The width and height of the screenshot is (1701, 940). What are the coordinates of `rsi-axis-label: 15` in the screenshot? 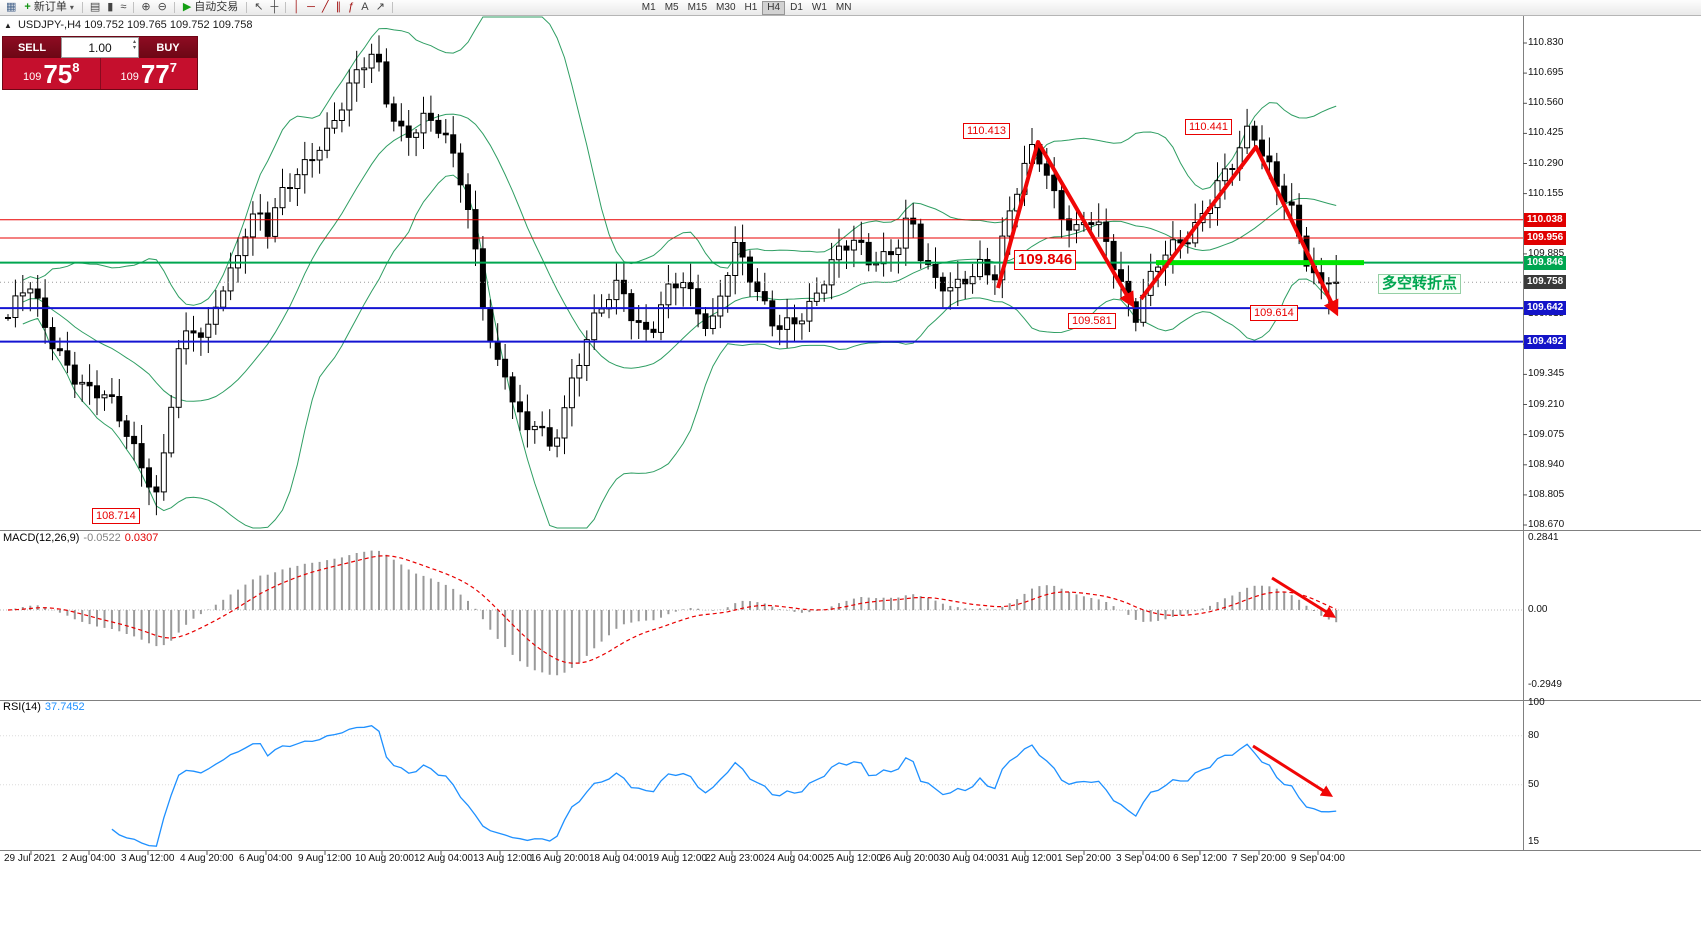 It's located at (1534, 841).